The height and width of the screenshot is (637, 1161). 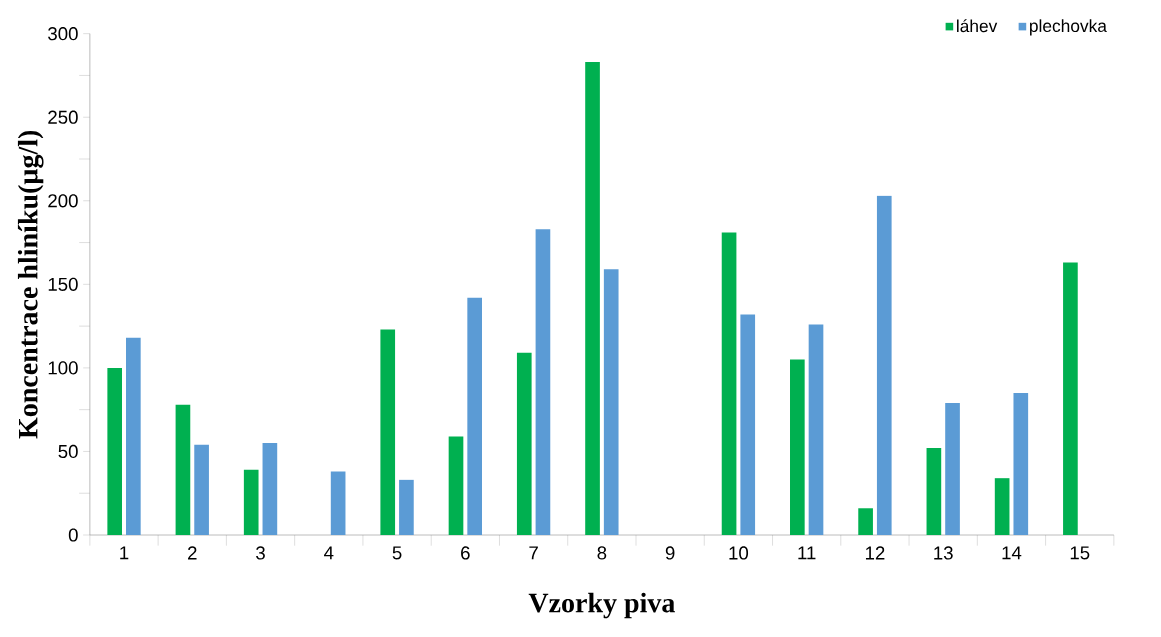 I want to click on y-tick-label: 250, so click(x=63, y=117).